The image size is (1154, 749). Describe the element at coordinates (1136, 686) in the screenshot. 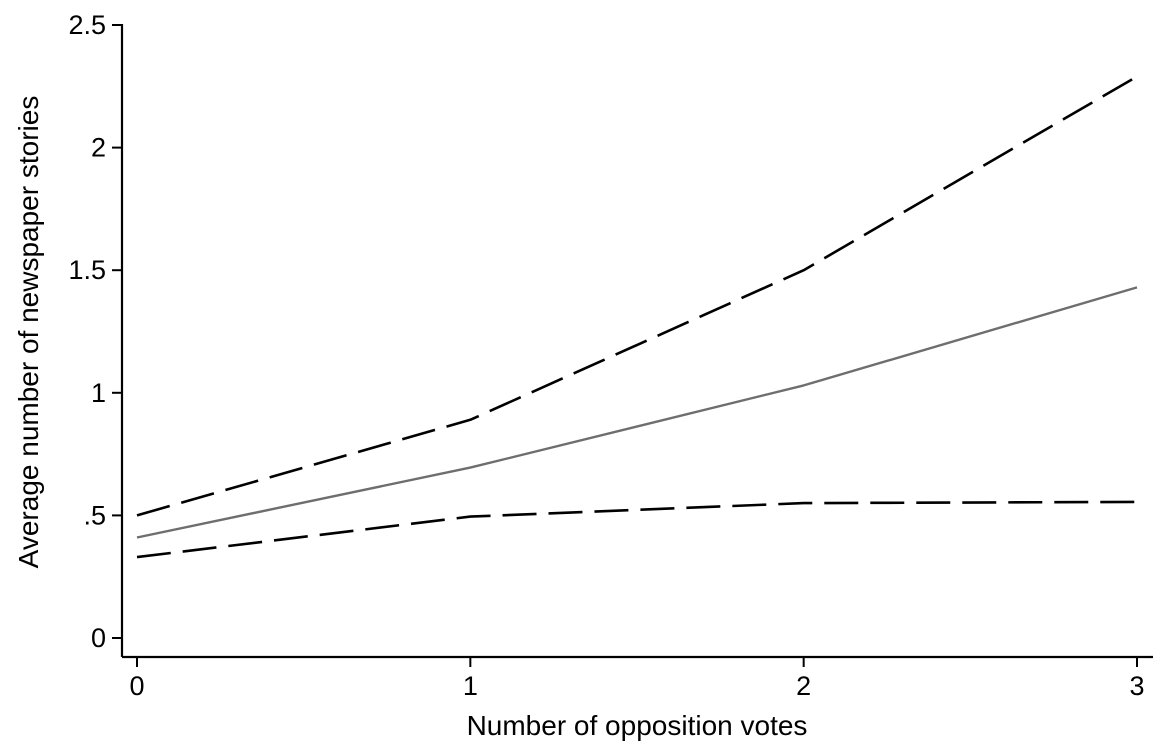

I see `x-tick-label: 3` at that location.